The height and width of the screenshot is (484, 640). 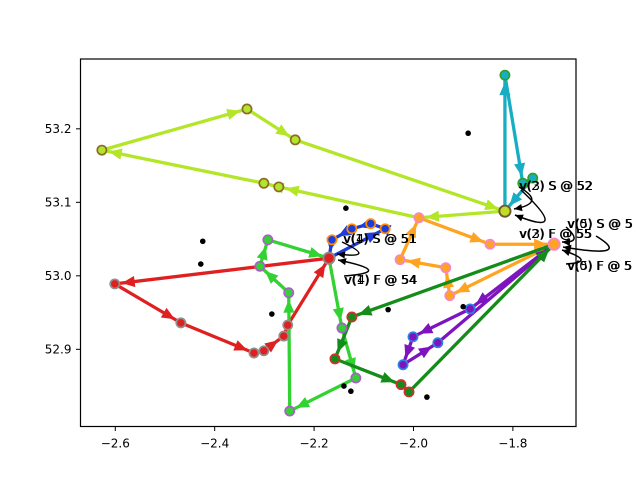 I want to click on route-blue-nodes, so click(x=358, y=232).